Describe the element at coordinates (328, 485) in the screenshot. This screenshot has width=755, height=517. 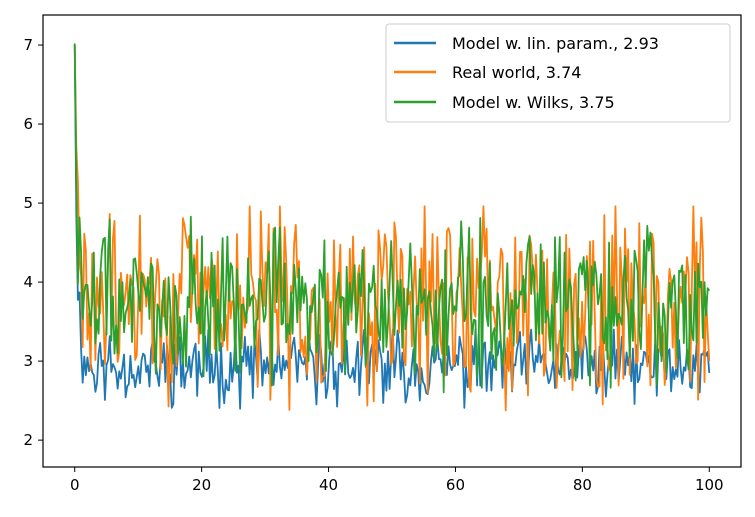
I see `x-tick-label: 40` at that location.